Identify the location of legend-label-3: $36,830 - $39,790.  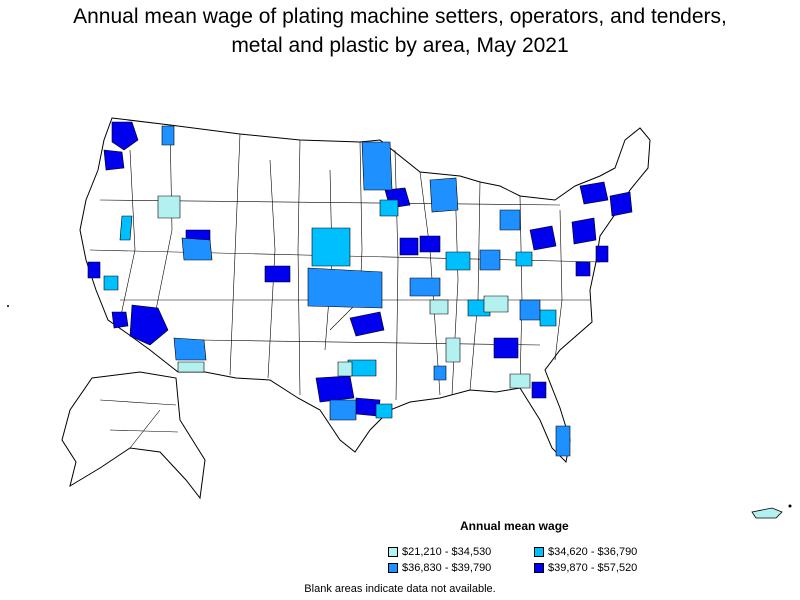
(447, 568).